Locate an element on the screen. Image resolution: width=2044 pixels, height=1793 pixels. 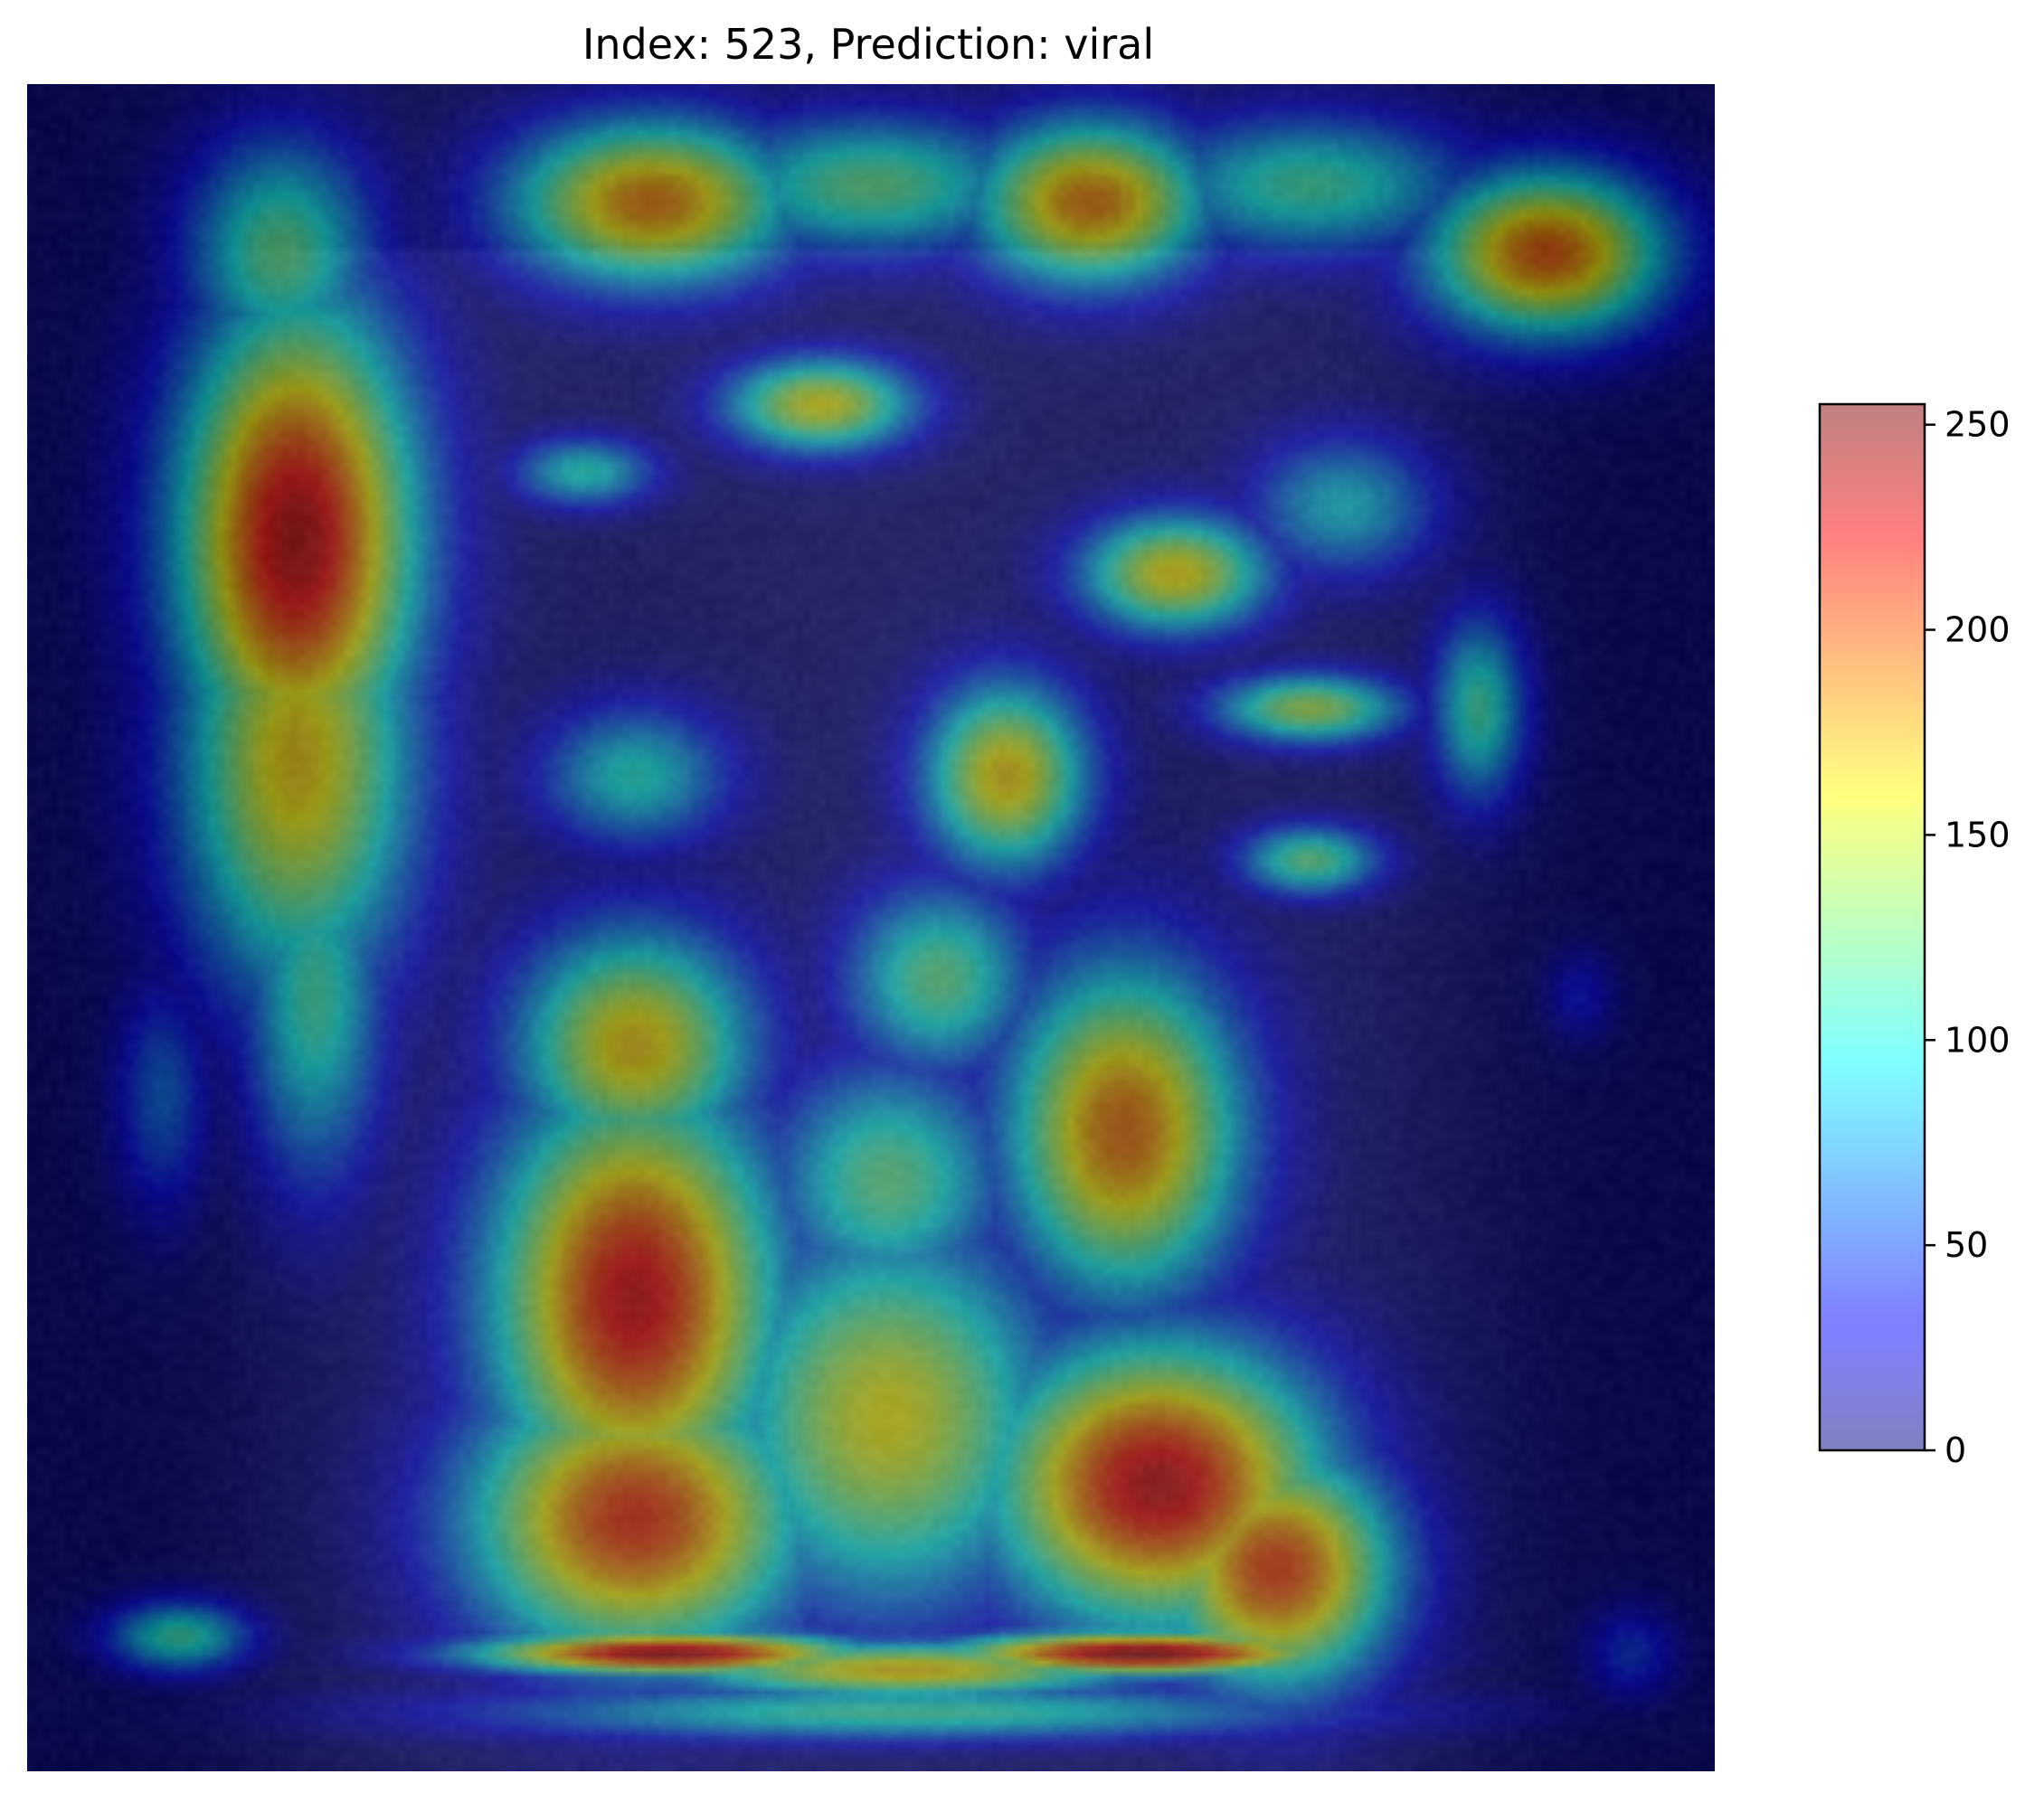
colorbar-tick-label: 100 is located at coordinates (1978, 1040).